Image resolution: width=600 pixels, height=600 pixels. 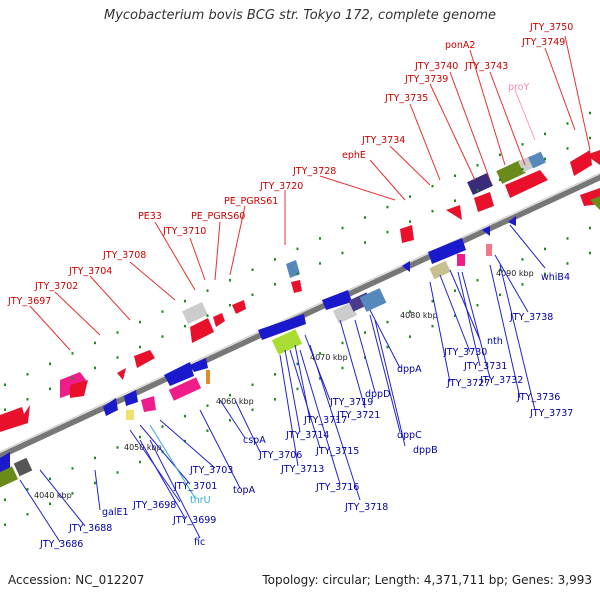 I want to click on gene-label: JTY_3717, so click(x=325, y=420).